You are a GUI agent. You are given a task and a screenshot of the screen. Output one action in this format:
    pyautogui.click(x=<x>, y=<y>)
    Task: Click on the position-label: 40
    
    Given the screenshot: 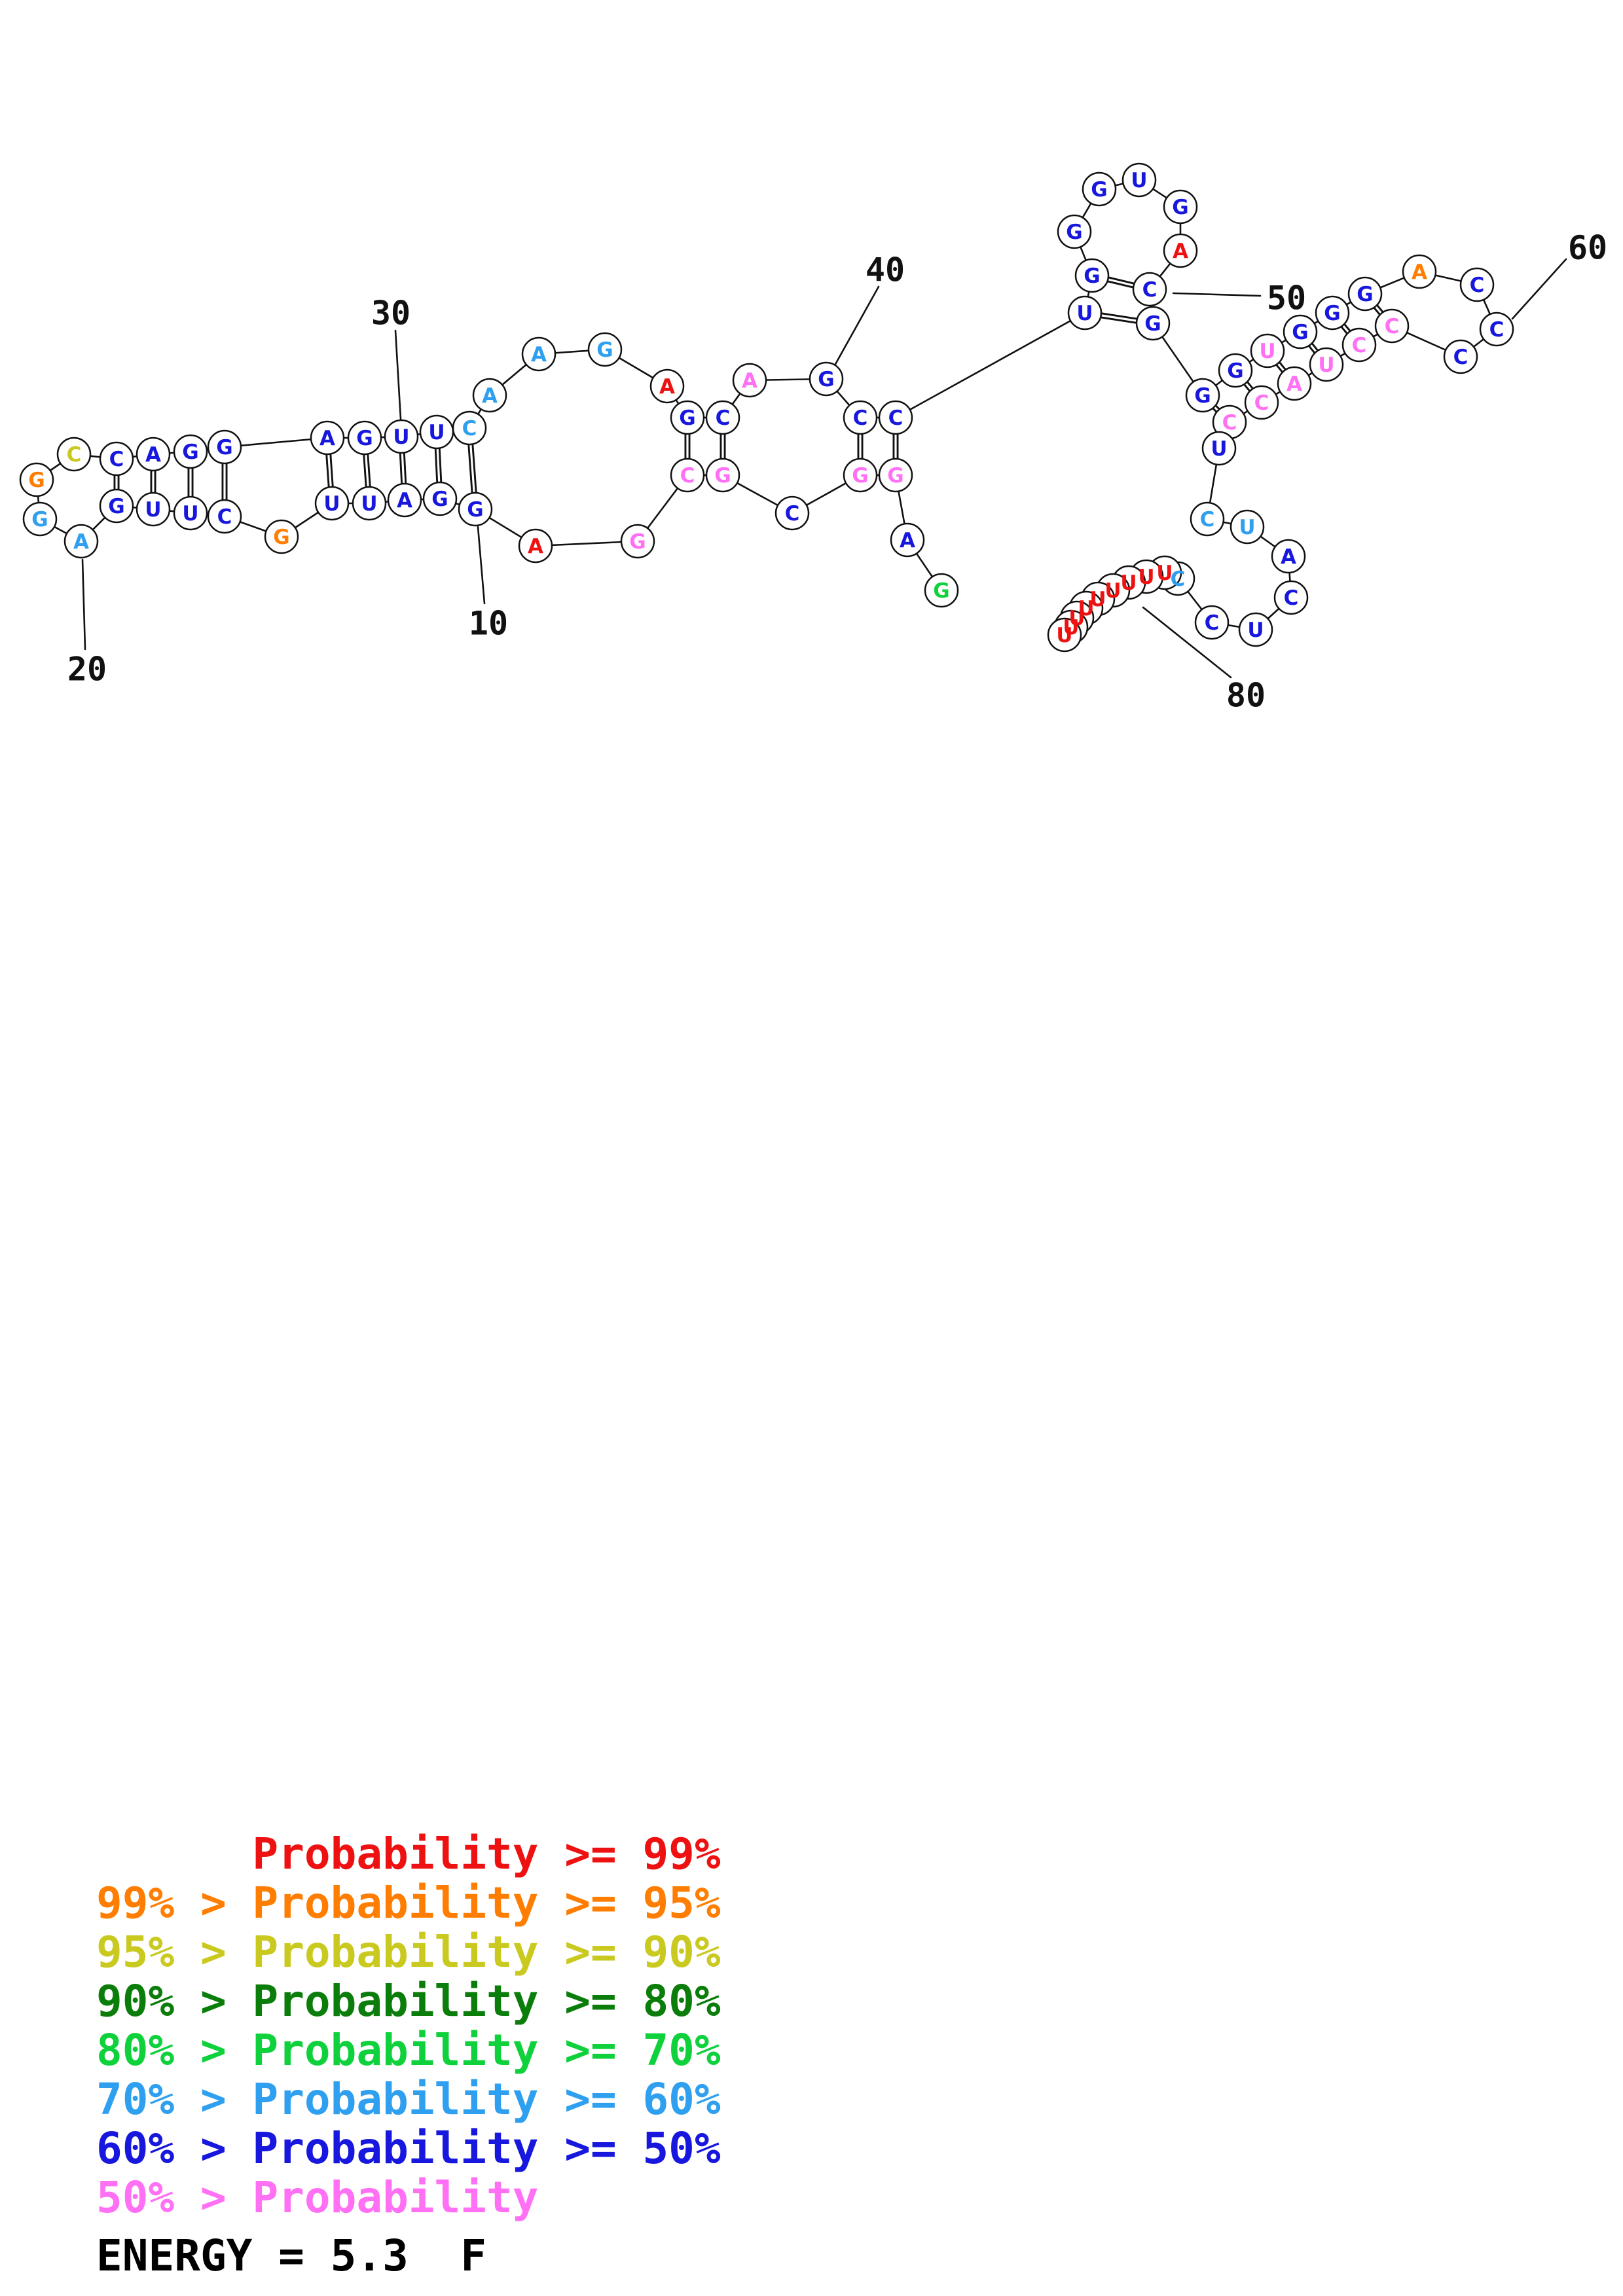 What is the action you would take?
    pyautogui.click(x=885, y=270)
    